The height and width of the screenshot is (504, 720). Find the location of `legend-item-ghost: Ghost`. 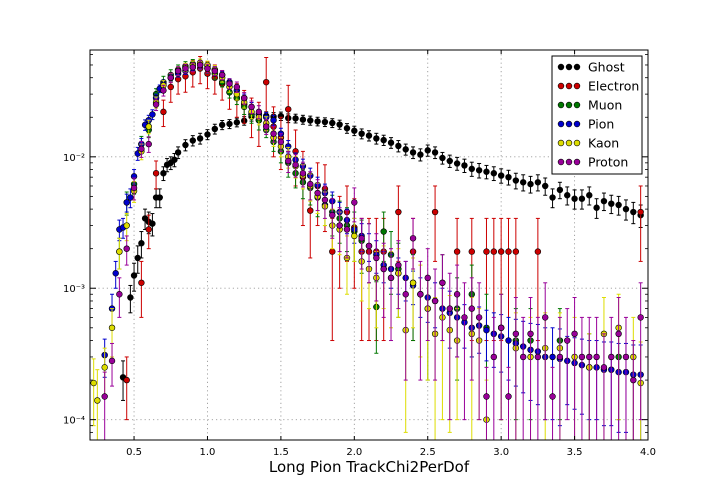

legend-item-ghost: Ghost is located at coordinates (591, 67).